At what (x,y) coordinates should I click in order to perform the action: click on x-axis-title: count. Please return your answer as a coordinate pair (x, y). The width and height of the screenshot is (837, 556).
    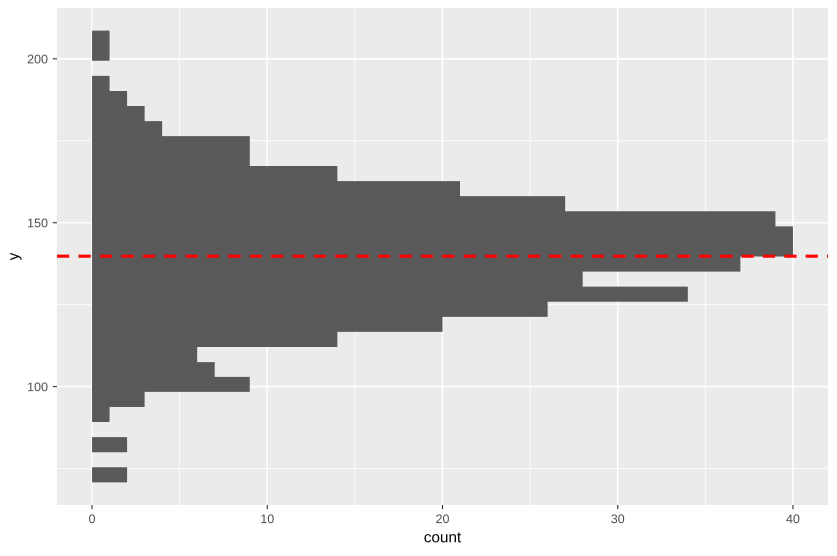
    Looking at the image, I should click on (443, 537).